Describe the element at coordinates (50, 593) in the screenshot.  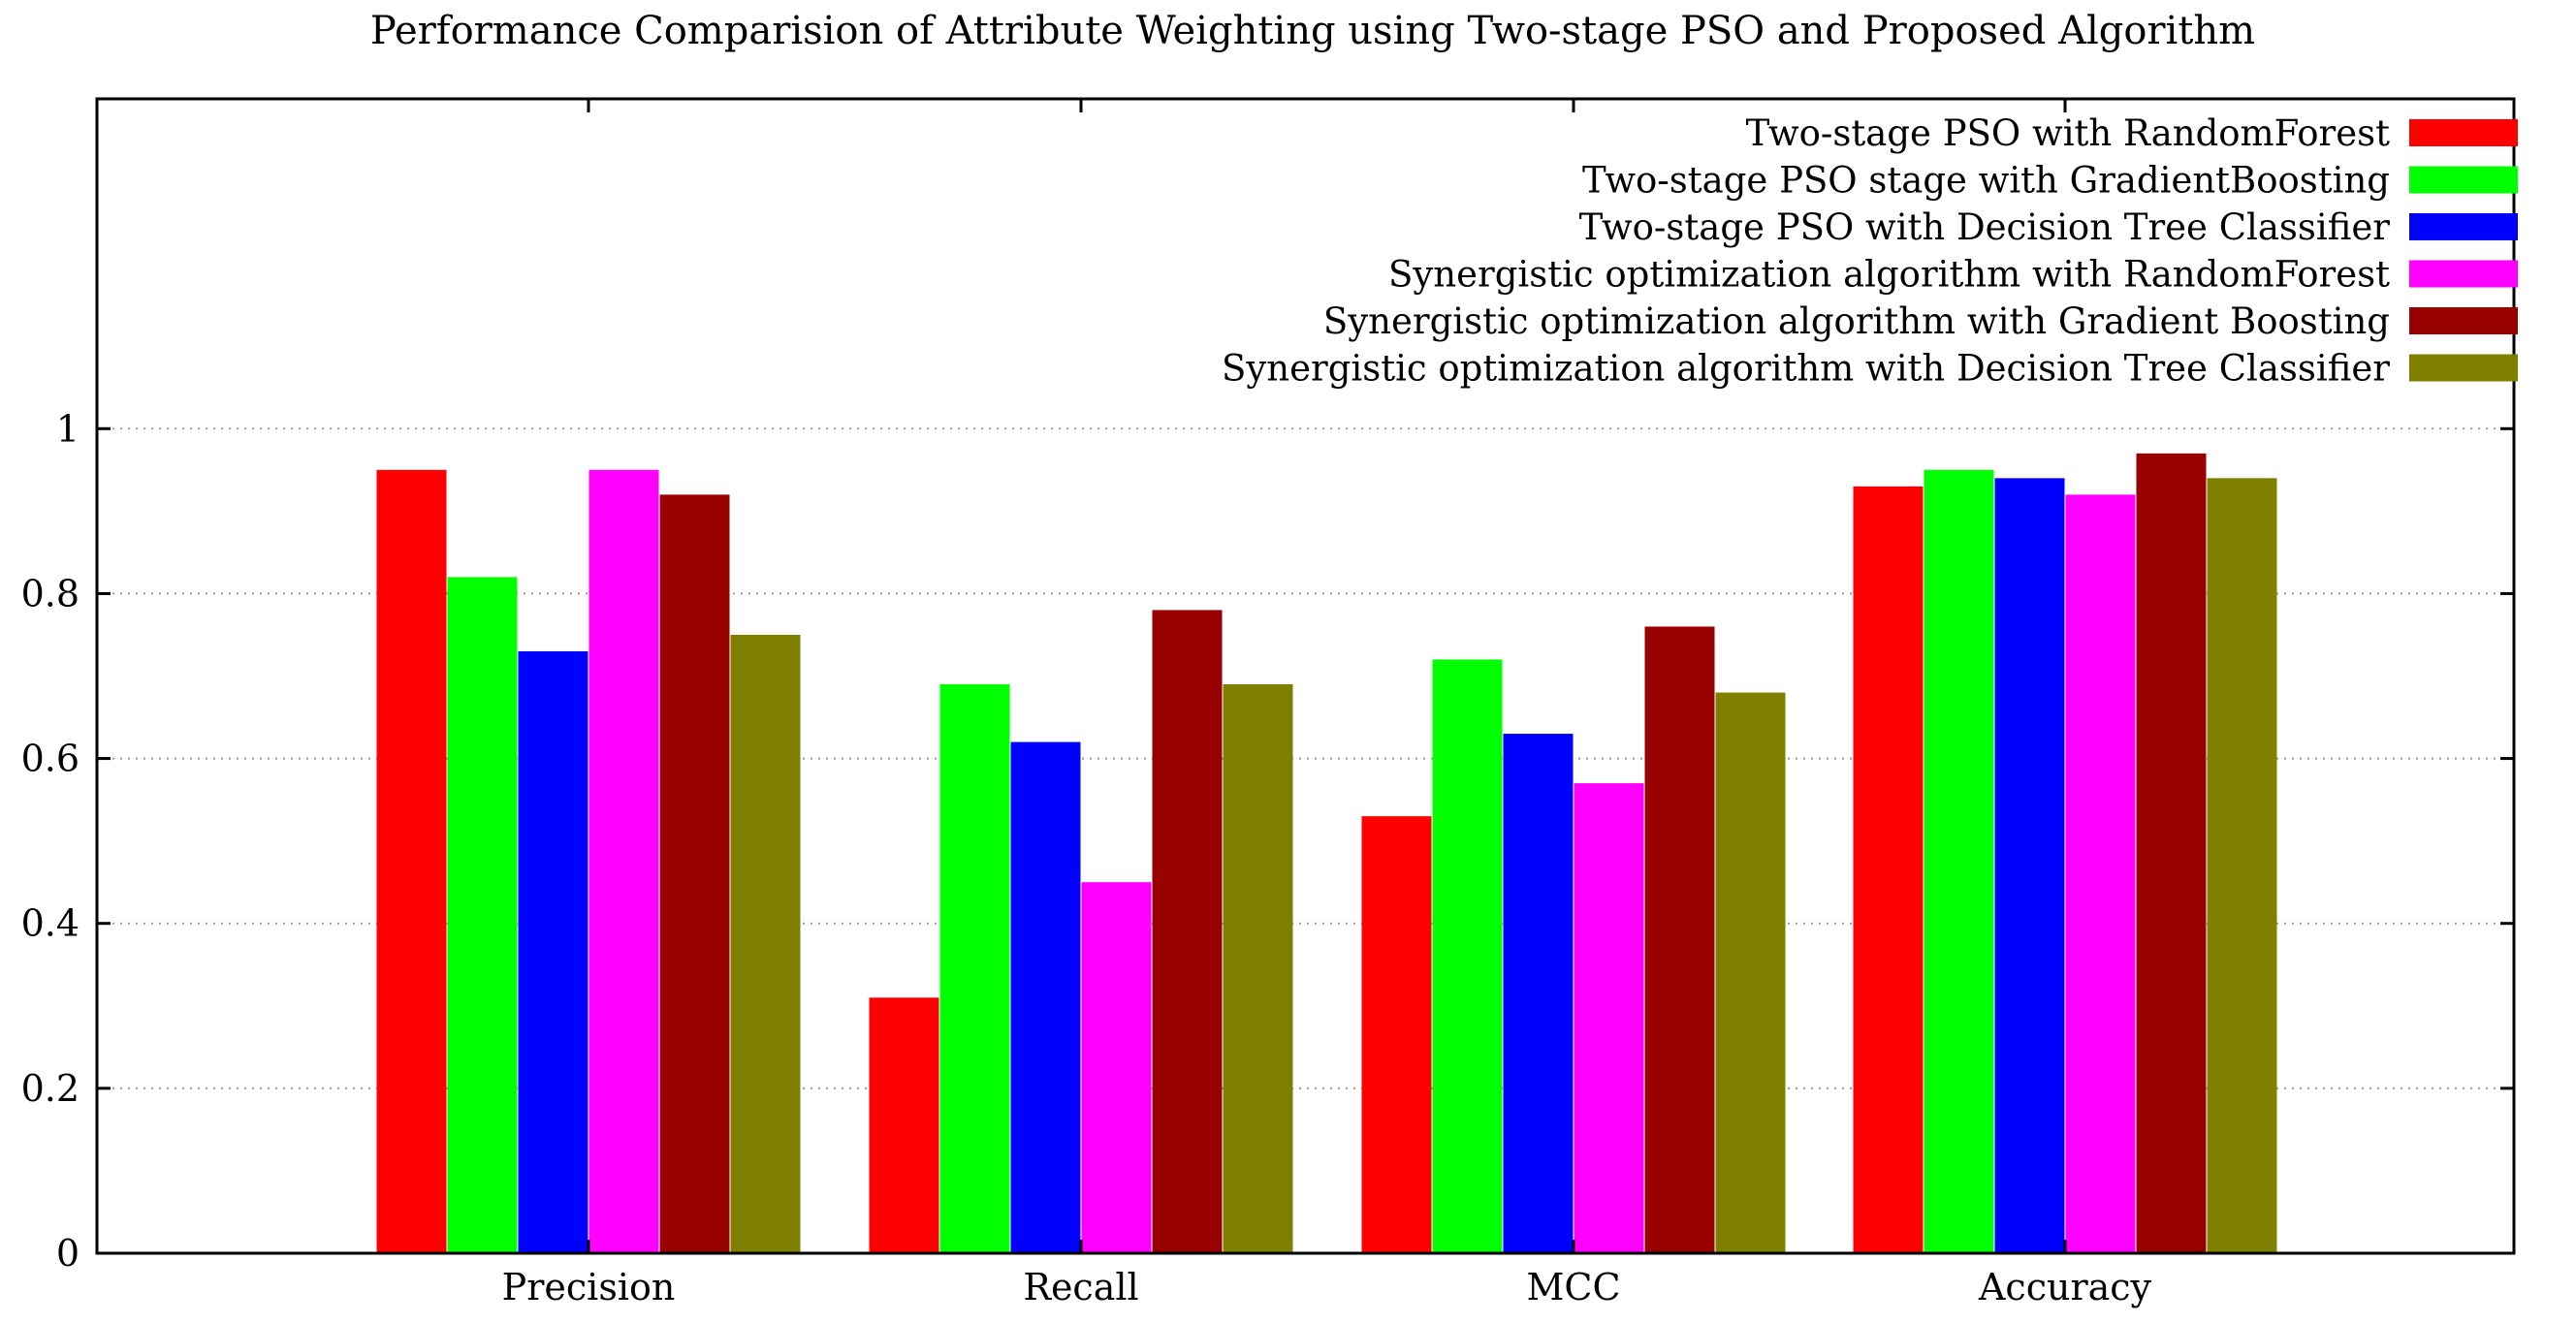
I see `y-tick-label: 0.8` at that location.